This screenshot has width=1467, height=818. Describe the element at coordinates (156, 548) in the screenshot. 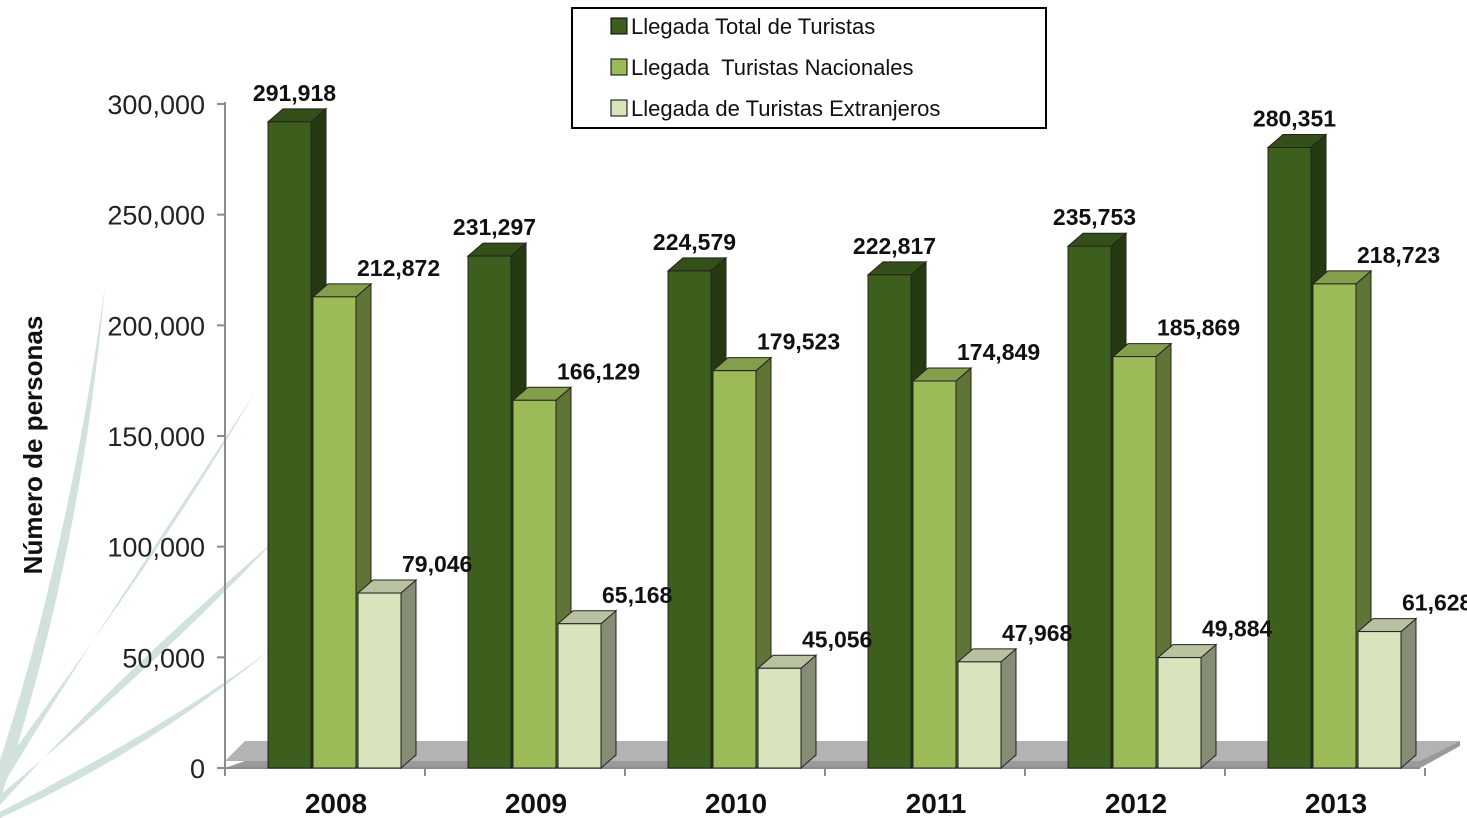

I see `y-tick-label: 100,000` at that location.